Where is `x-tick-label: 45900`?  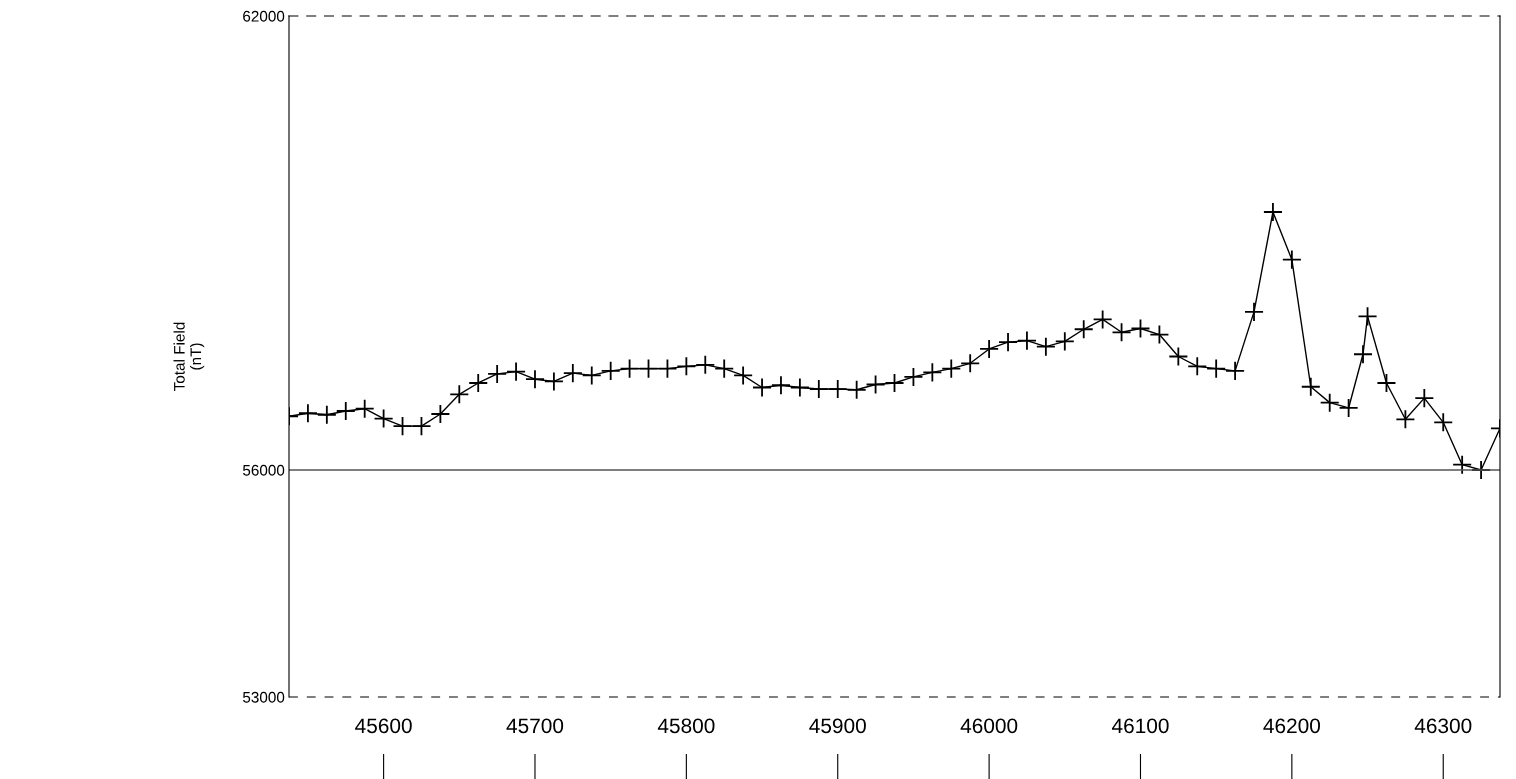 x-tick-label: 45900 is located at coordinates (837, 726).